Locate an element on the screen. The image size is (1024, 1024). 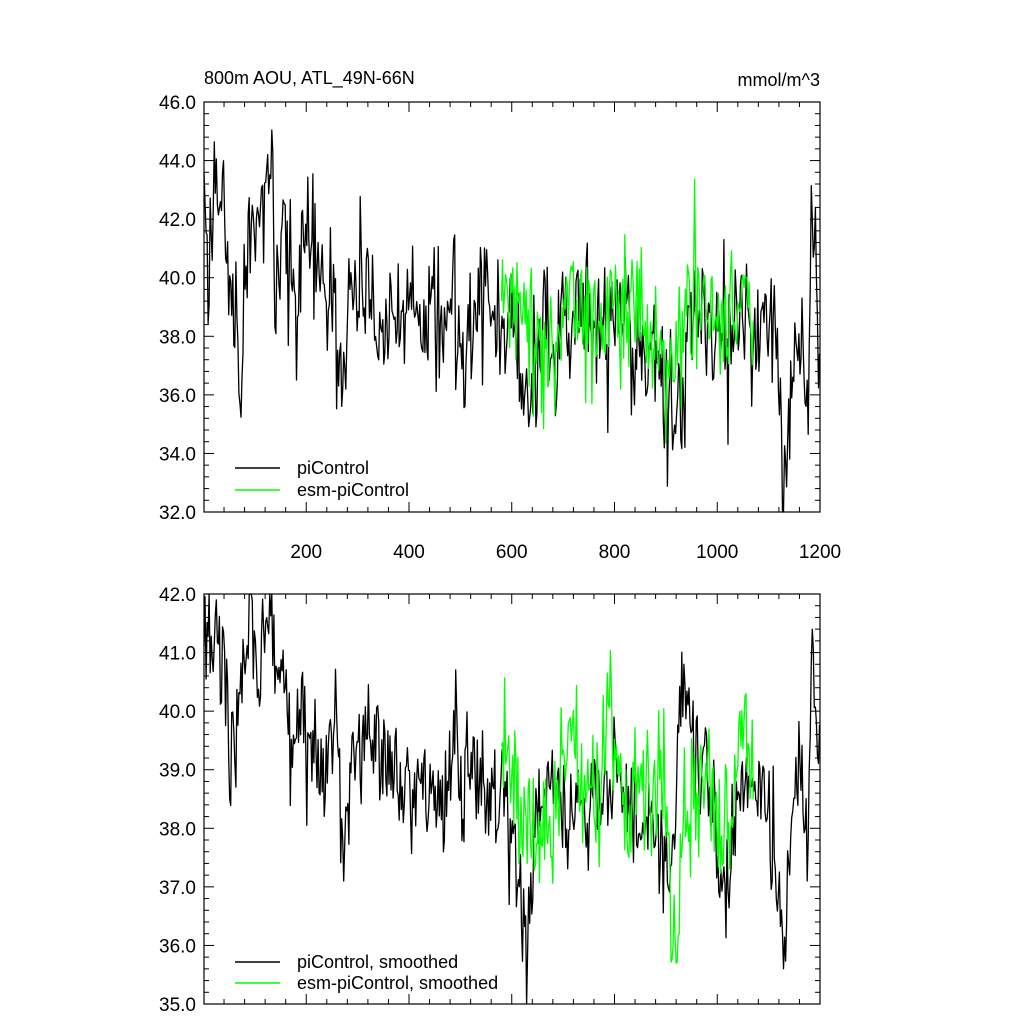
y-tick-label: 34.0 is located at coordinates (177, 454).